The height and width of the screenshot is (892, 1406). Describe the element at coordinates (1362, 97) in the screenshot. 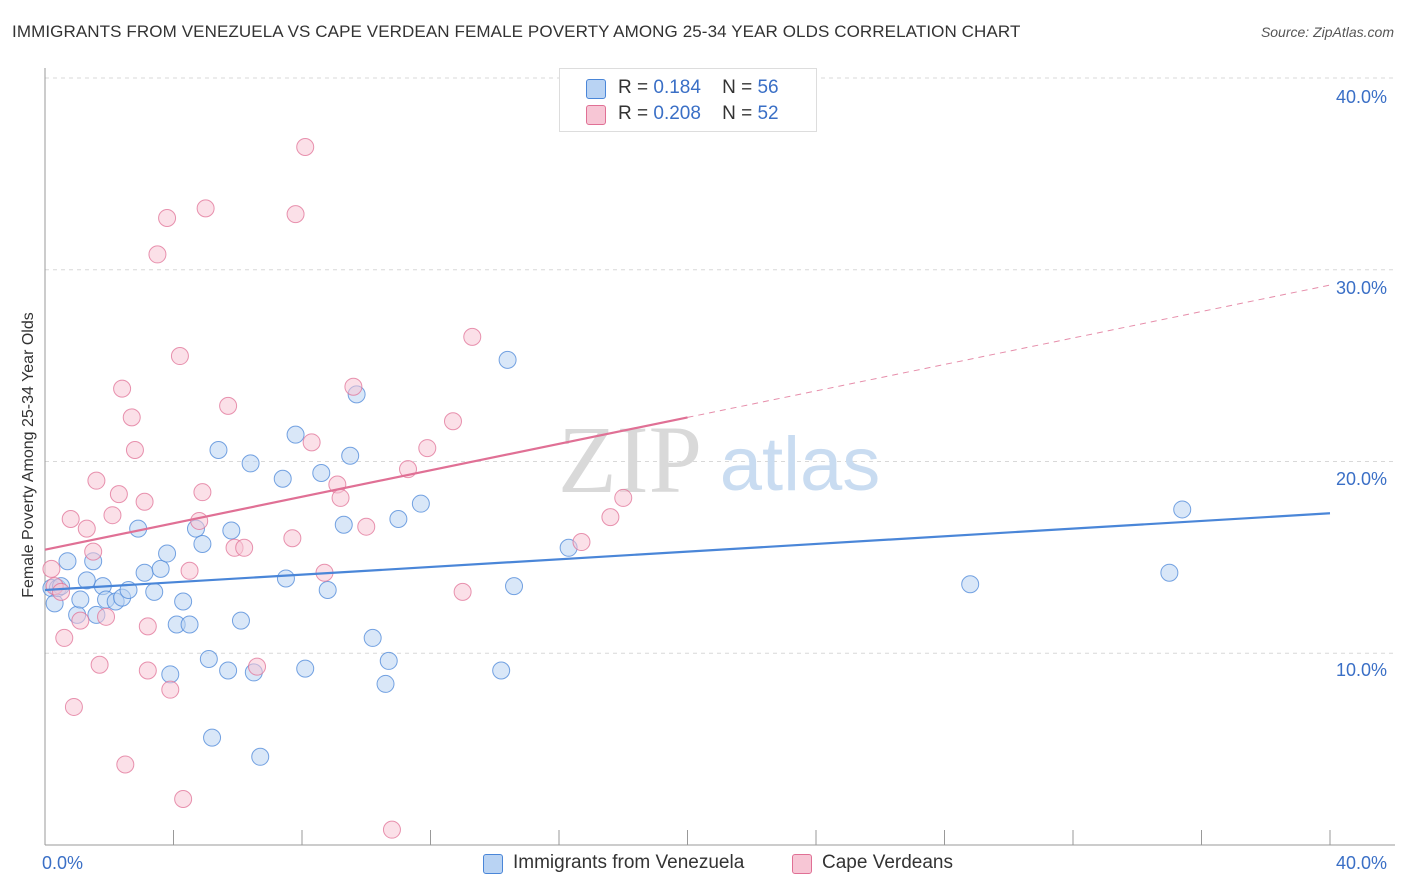

I see `y-tick-40: 40.0%` at that location.